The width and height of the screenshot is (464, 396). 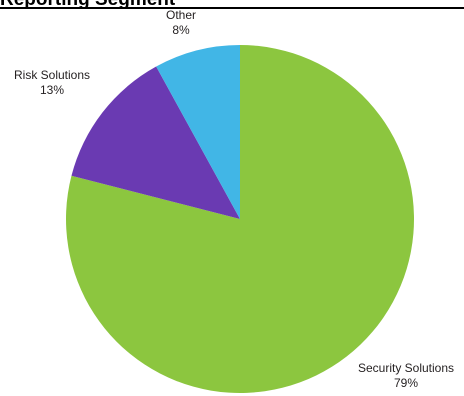 I want to click on slice-value-other: 8%, so click(x=181, y=30).